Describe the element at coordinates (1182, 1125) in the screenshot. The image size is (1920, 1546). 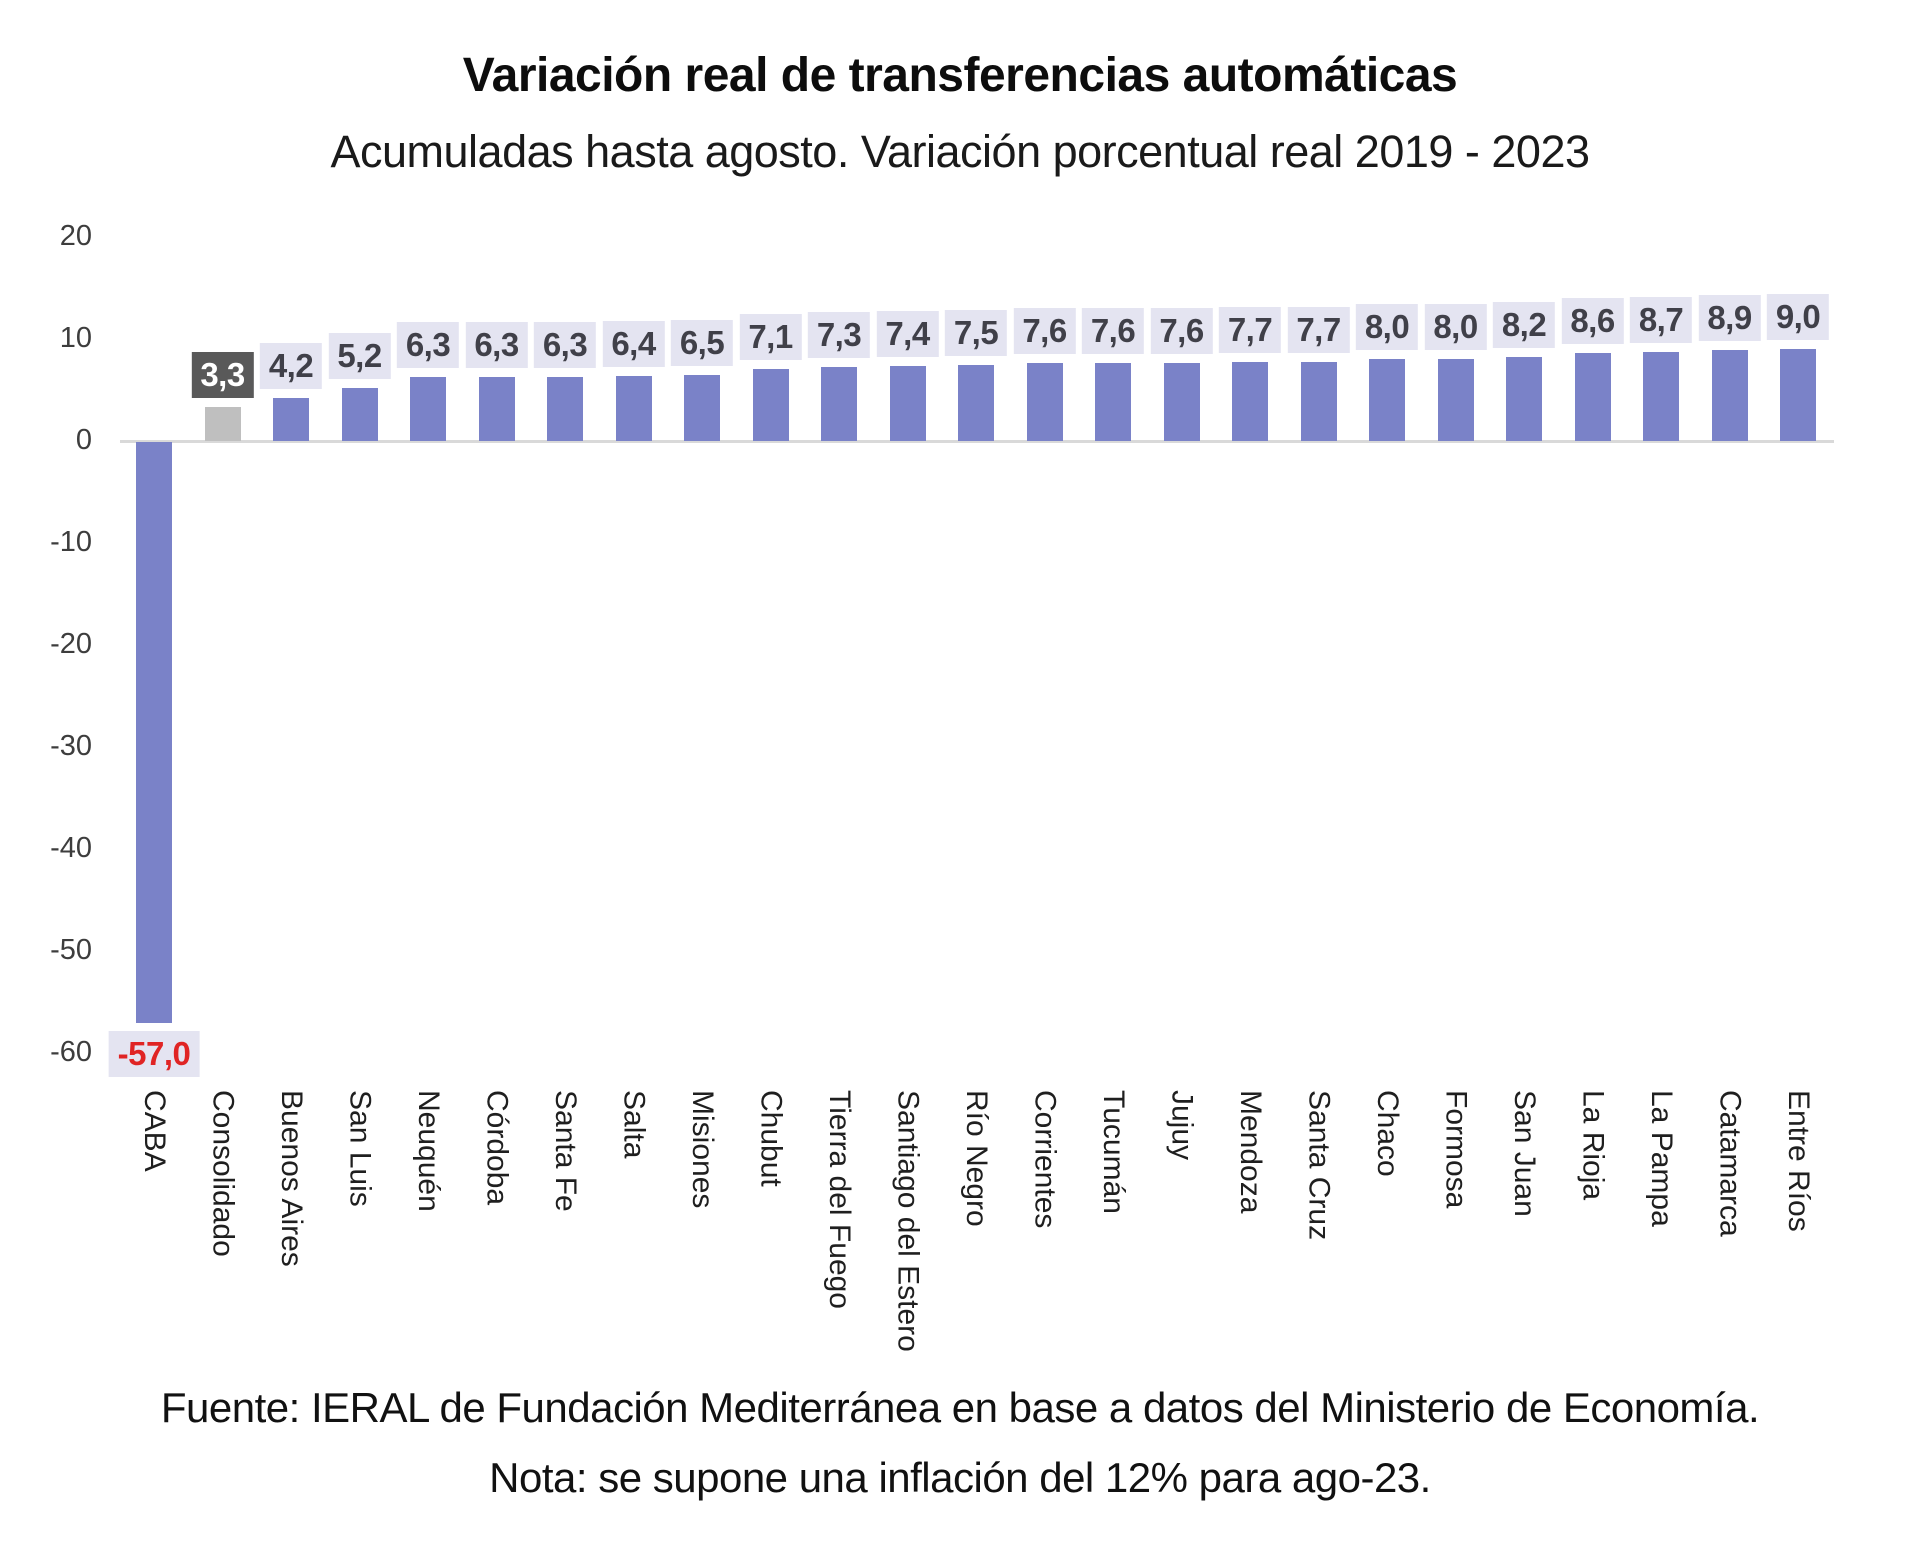
I see `x-label-jujuy: Jujuy` at that location.